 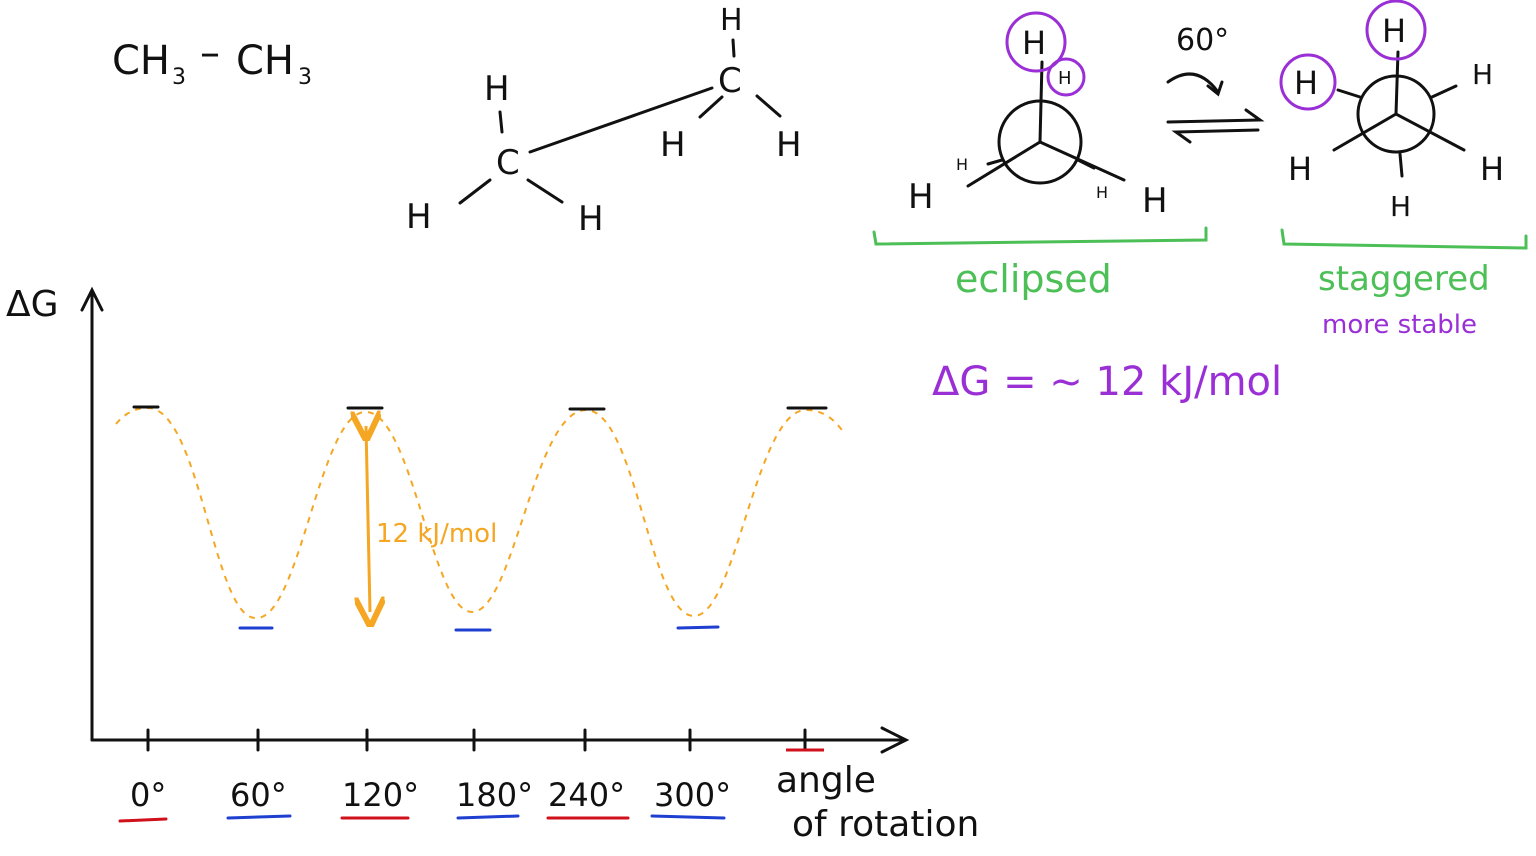 I want to click on sawhorse-projection, so click(x=620, y=121).